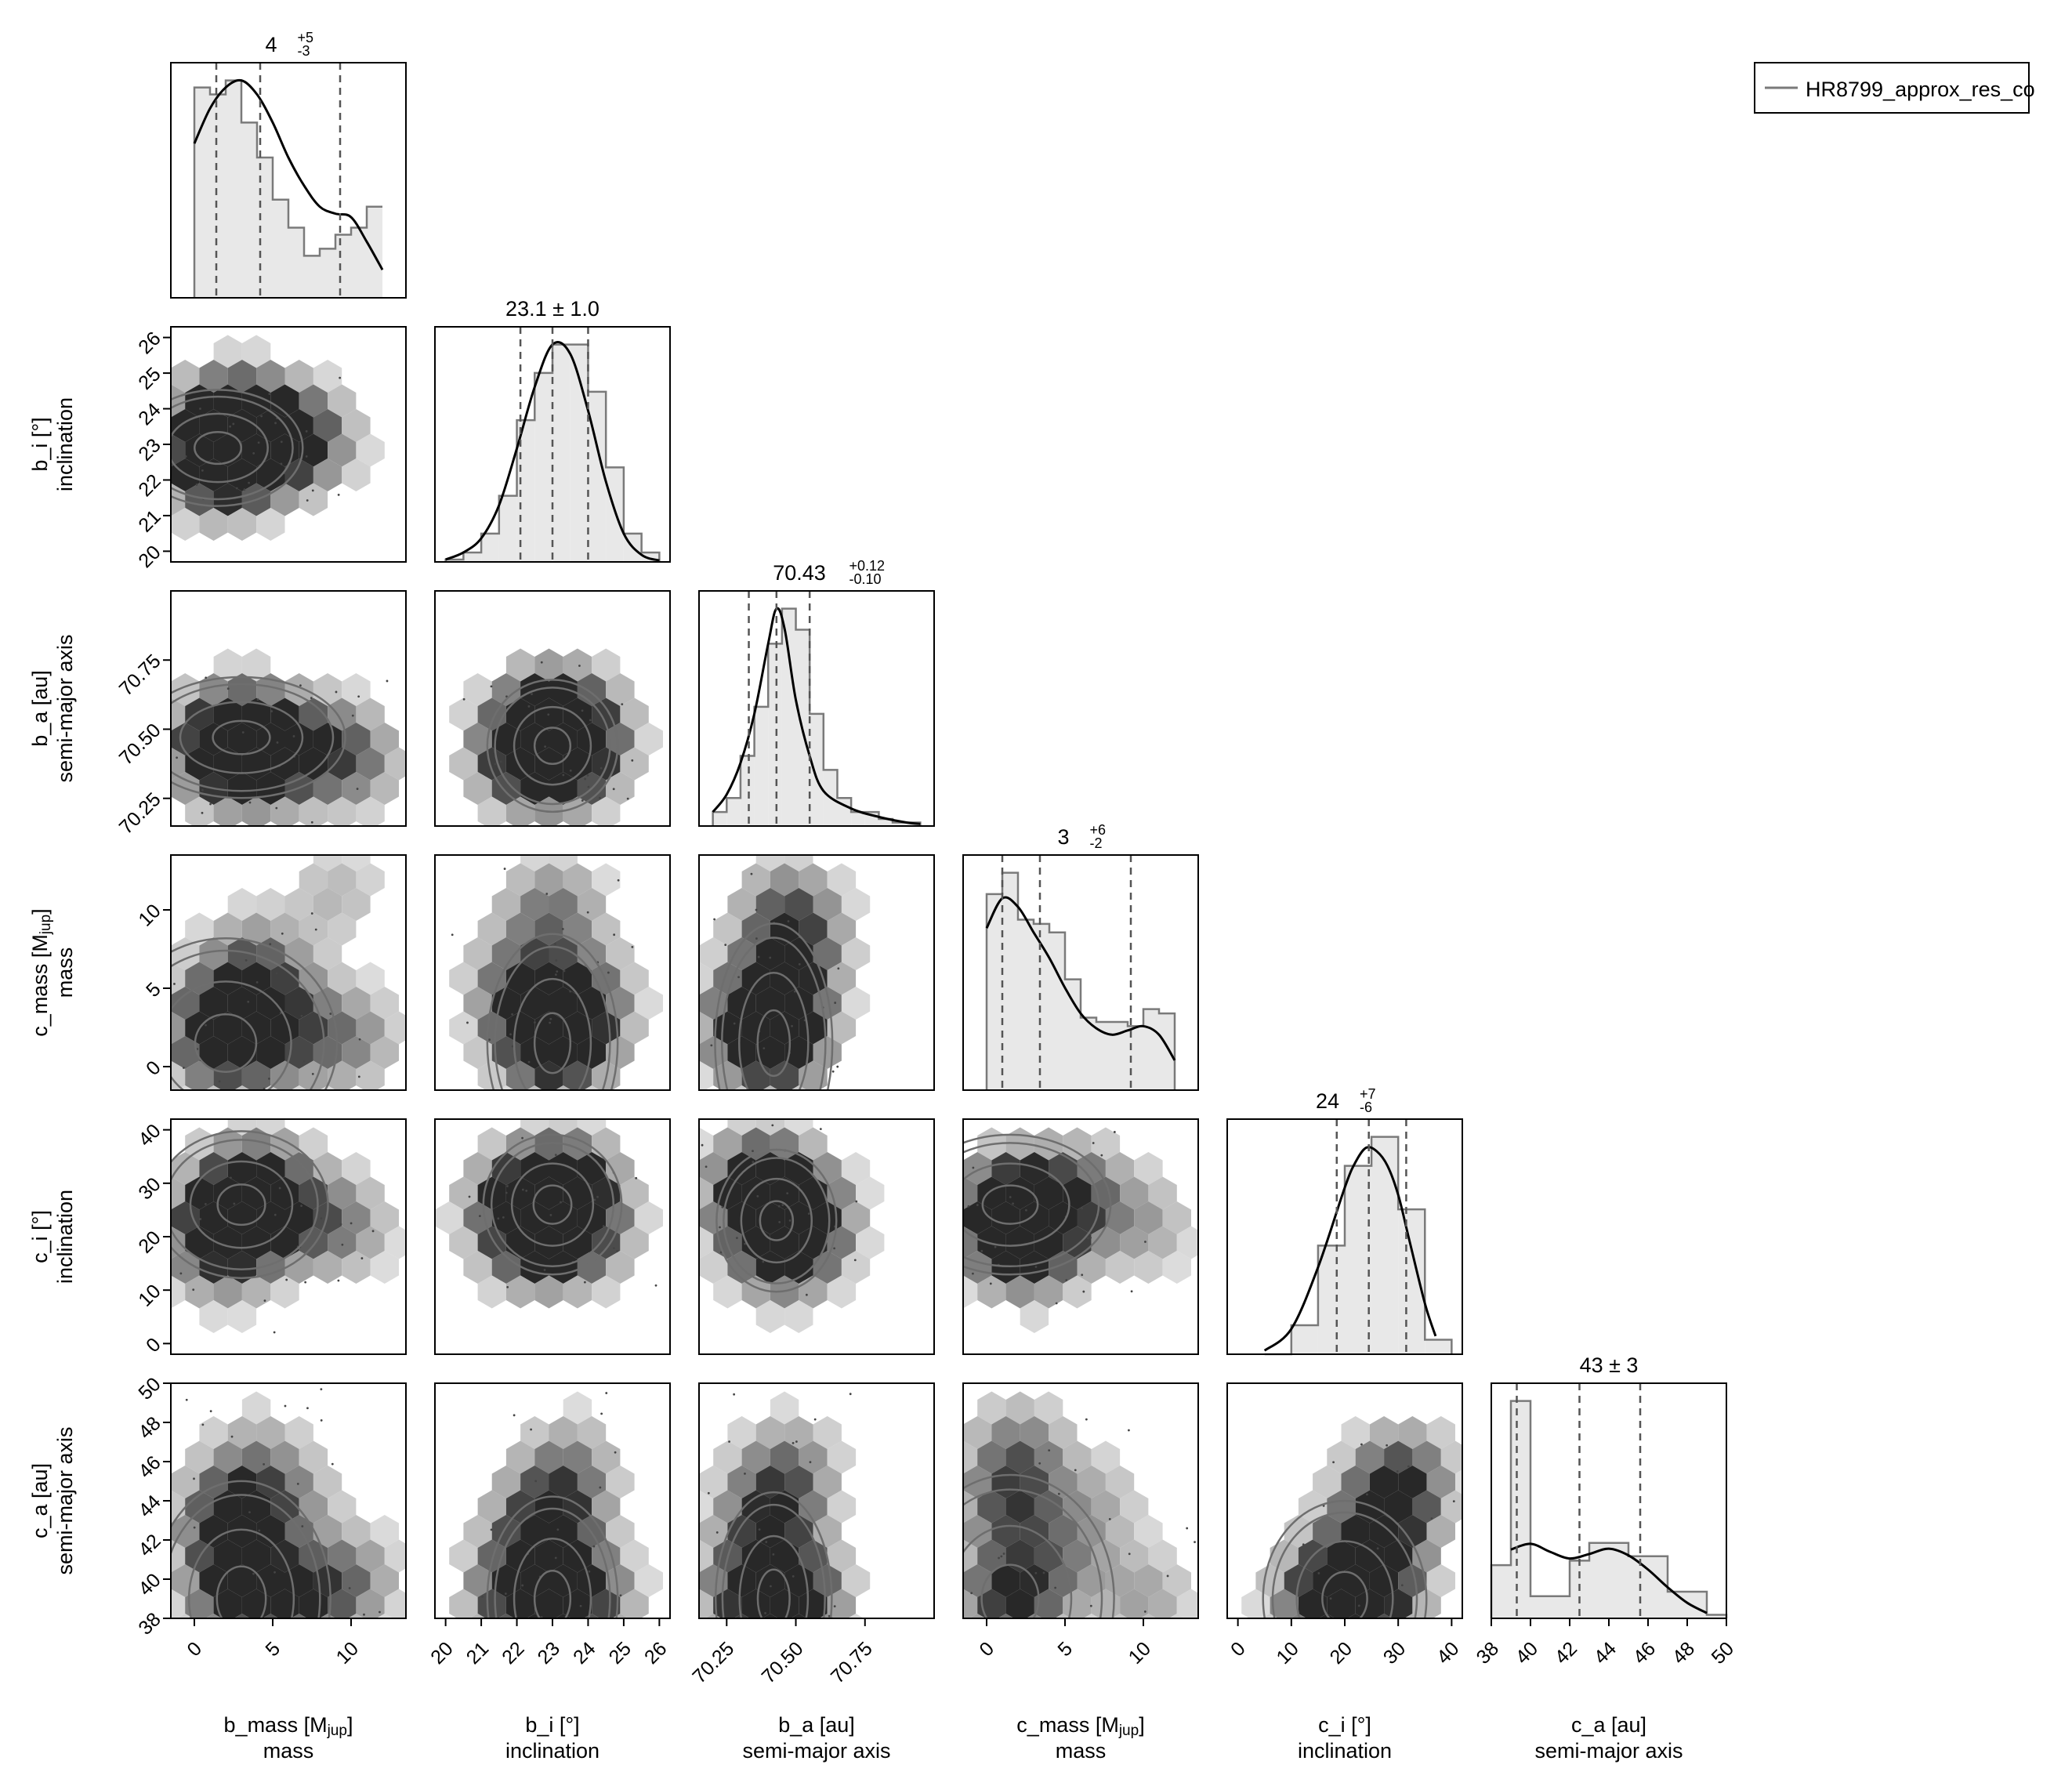  Describe the element at coordinates (513, 1653) in the screenshot. I see `x-tick-label: 22` at that location.